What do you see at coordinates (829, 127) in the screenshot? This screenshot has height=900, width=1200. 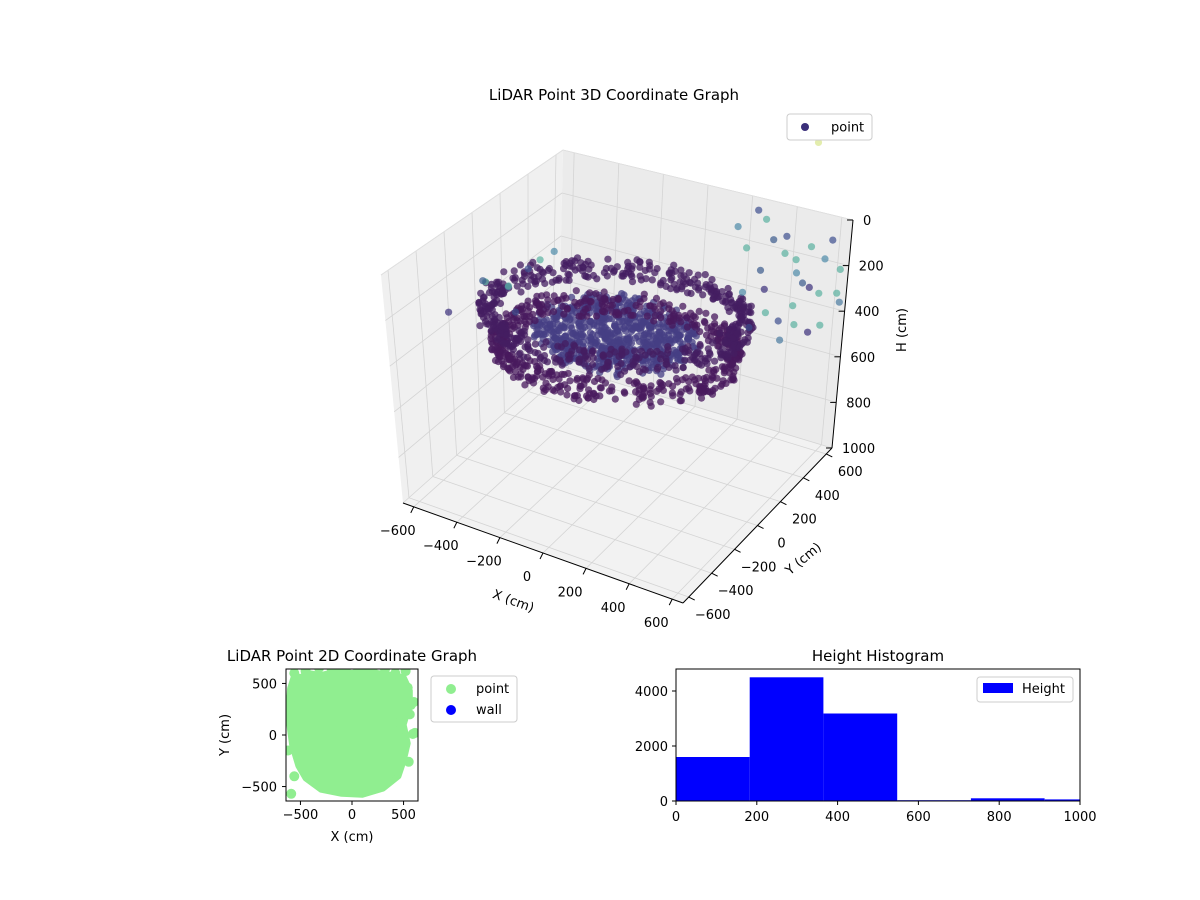 I see `legend-3d: point` at bounding box center [829, 127].